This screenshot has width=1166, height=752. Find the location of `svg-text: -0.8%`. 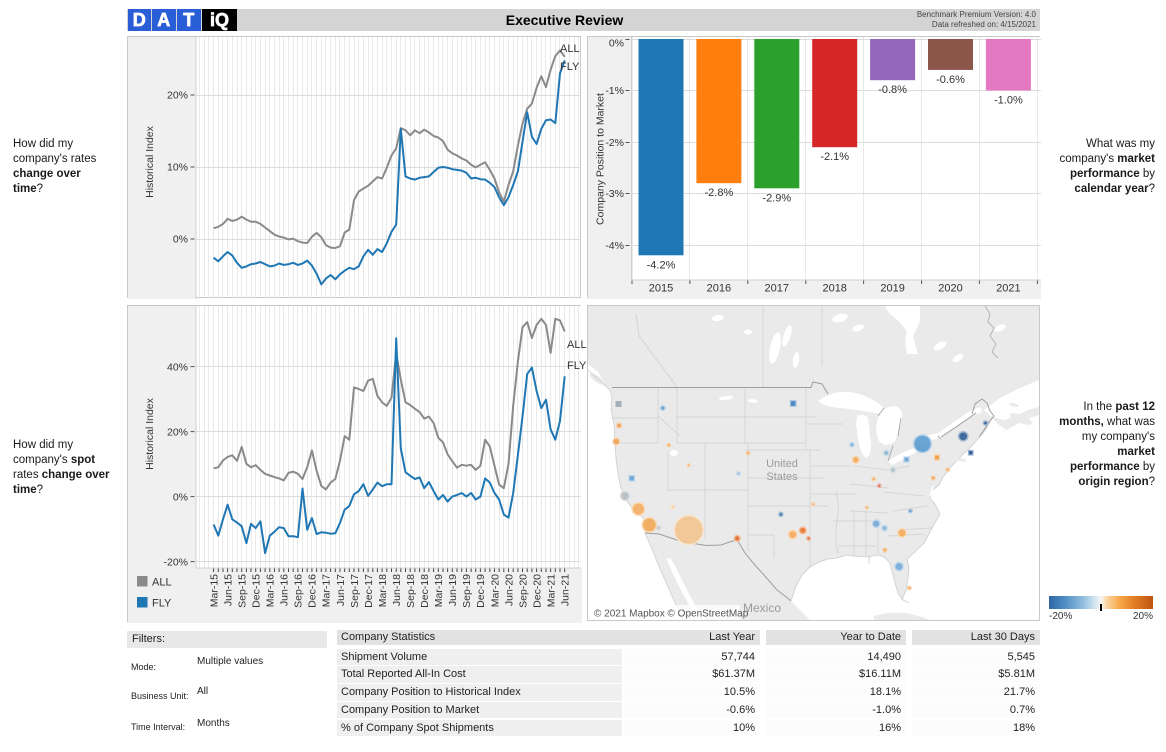

svg-text: -0.8% is located at coordinates (892, 90).